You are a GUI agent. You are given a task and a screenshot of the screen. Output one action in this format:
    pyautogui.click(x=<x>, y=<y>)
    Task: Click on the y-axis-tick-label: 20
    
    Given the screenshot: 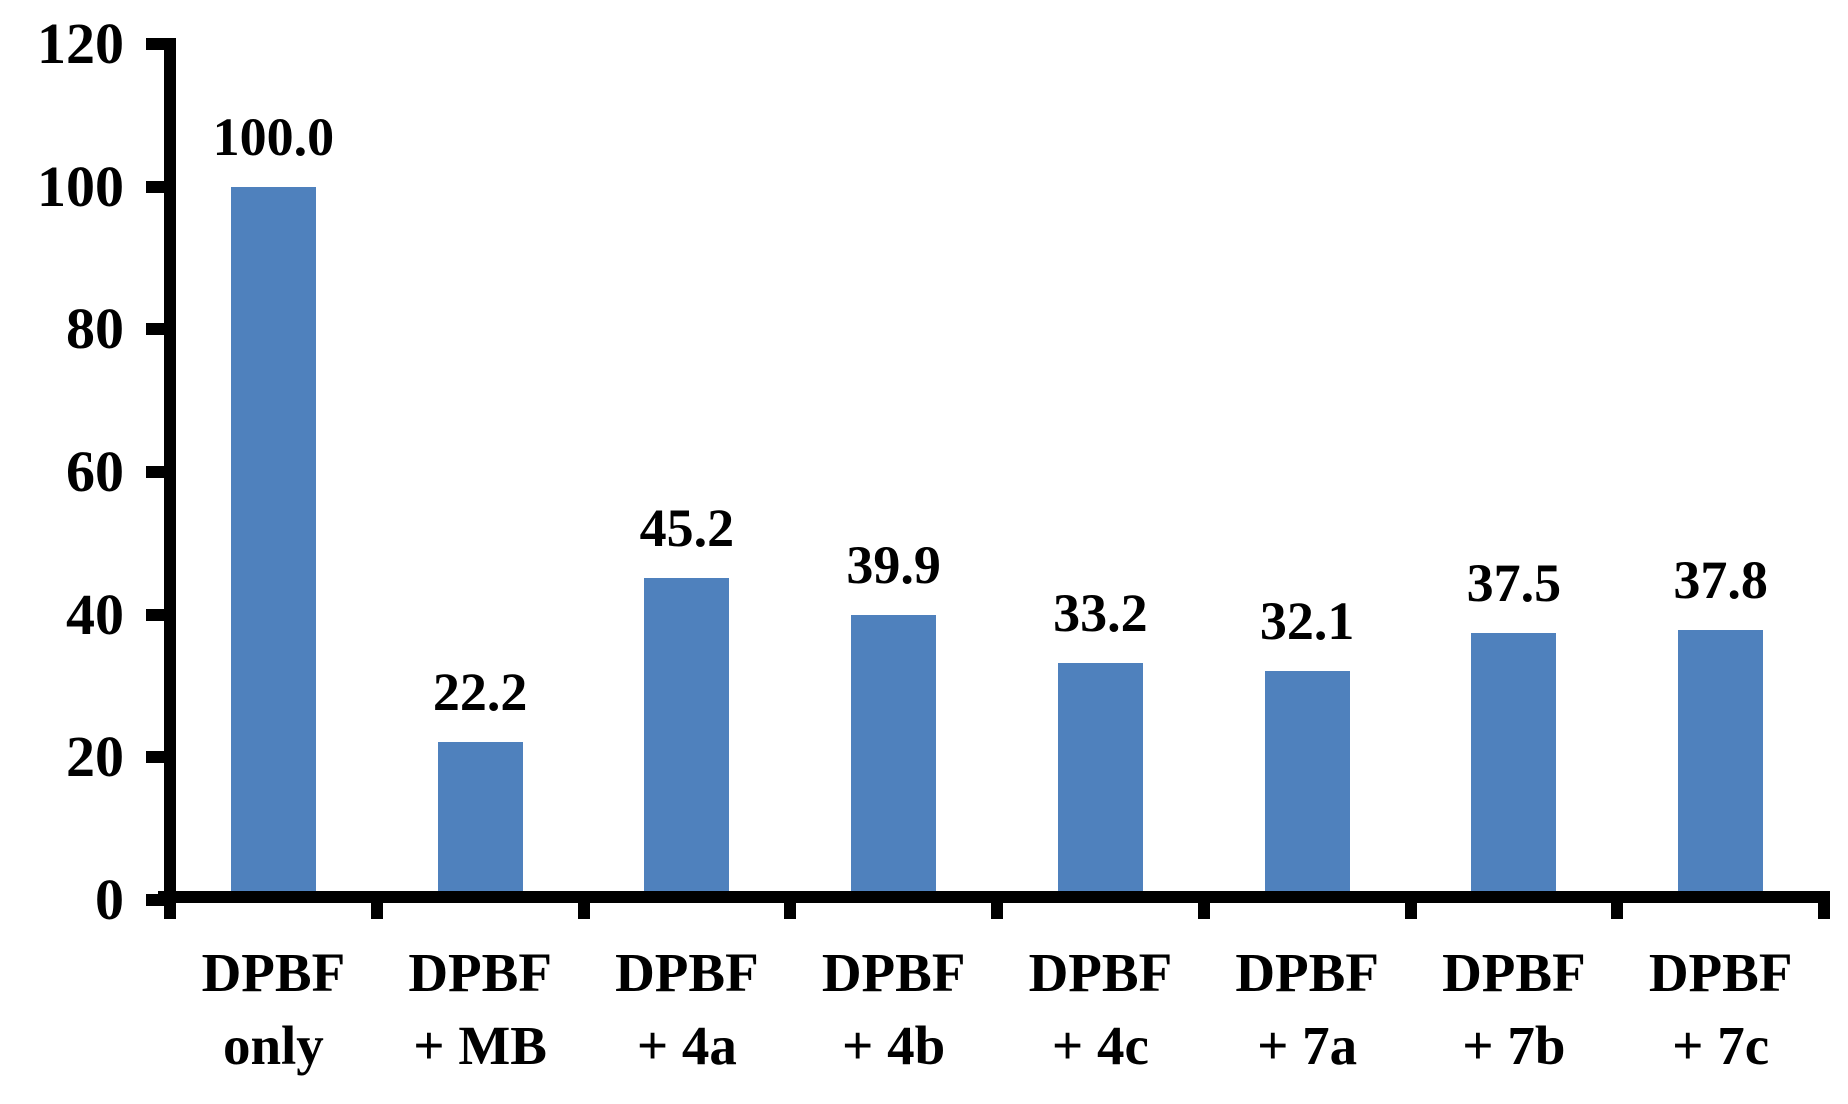 What is the action you would take?
    pyautogui.click(x=95, y=757)
    